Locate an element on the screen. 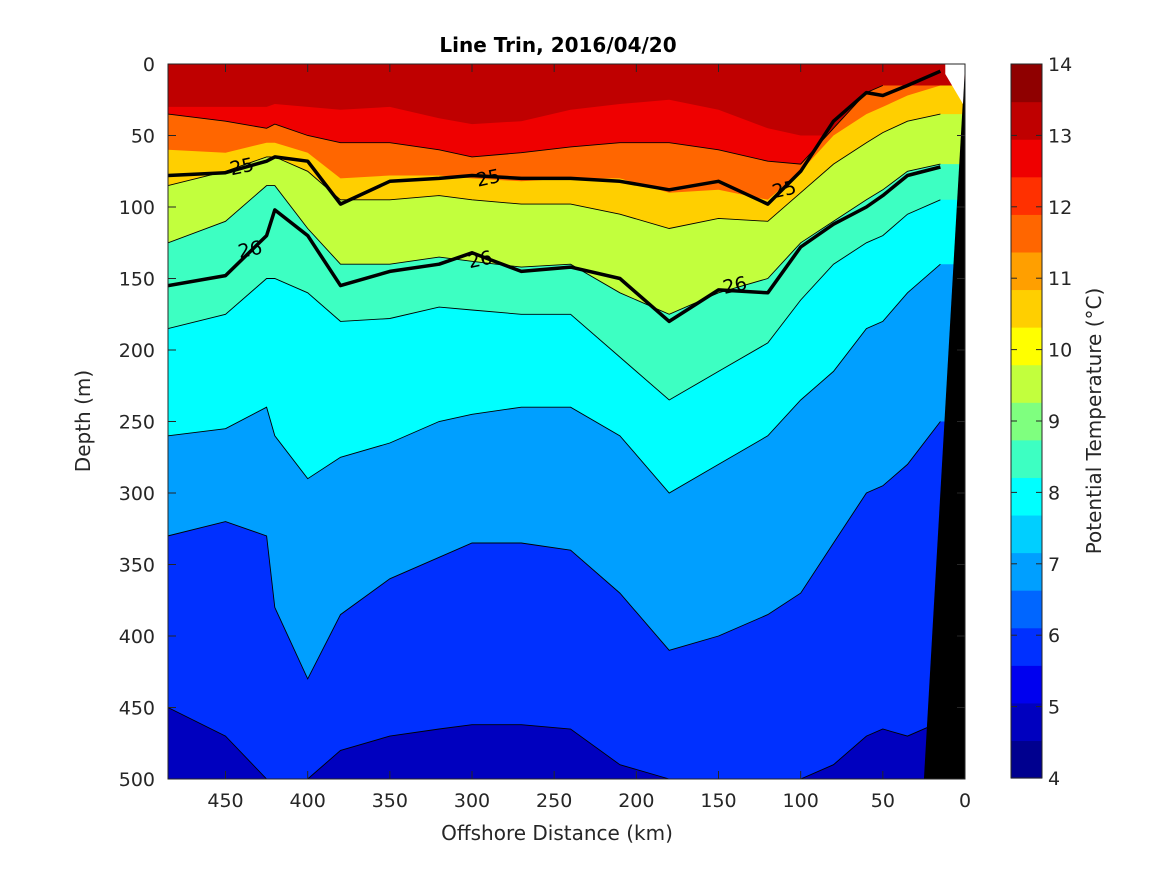 The width and height of the screenshot is (1167, 875). colorbar-tick-label: 9 is located at coordinates (1054, 422).